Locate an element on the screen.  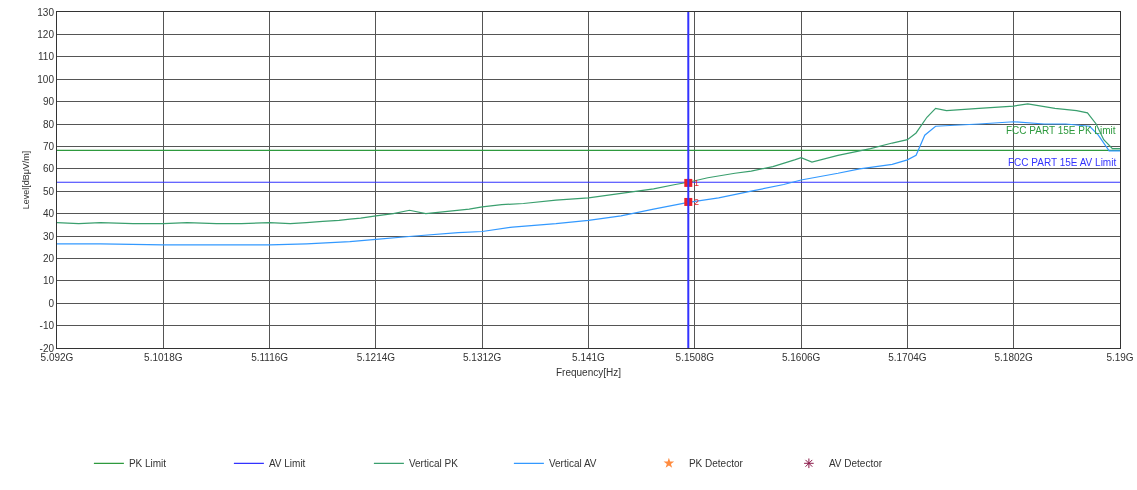
y-axis-title: Level[dBμV/m] is located at coordinates (25, 180).